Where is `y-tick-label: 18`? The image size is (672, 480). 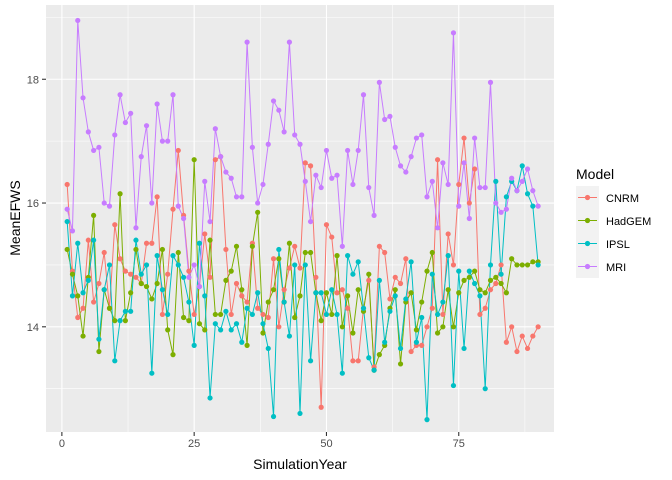
y-tick-label: 18 is located at coordinates (33, 80).